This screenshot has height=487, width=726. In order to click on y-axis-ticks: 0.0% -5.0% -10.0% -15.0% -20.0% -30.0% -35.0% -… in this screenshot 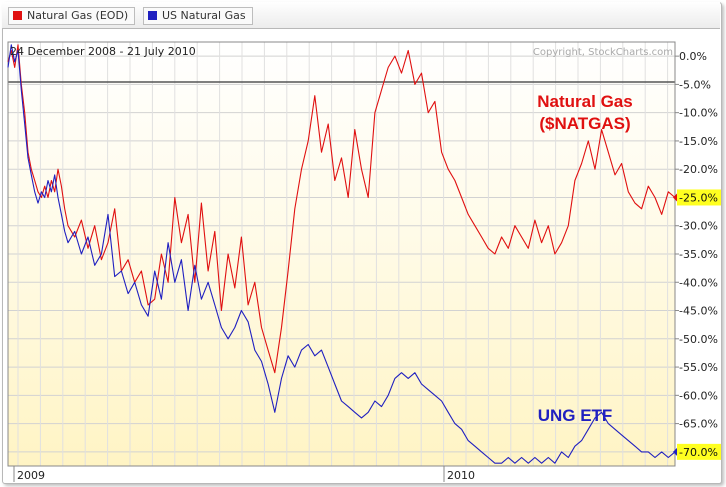, I will do `click(696, 251)`.